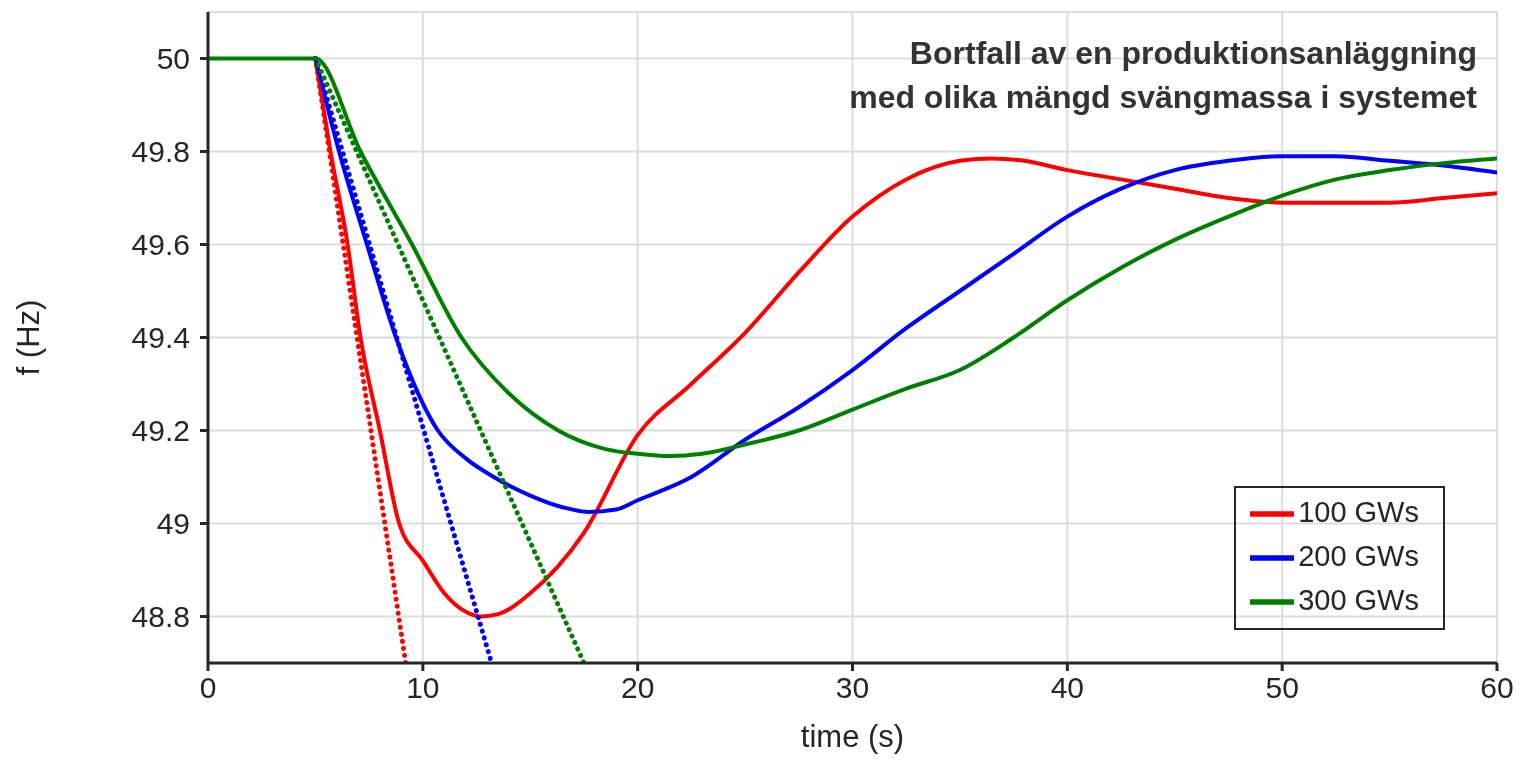 This screenshot has width=1537, height=765. I want to click on text: Bortfall av en produktionsanläggning med olika mängd svängmassa i systemet, so click(1163, 75).